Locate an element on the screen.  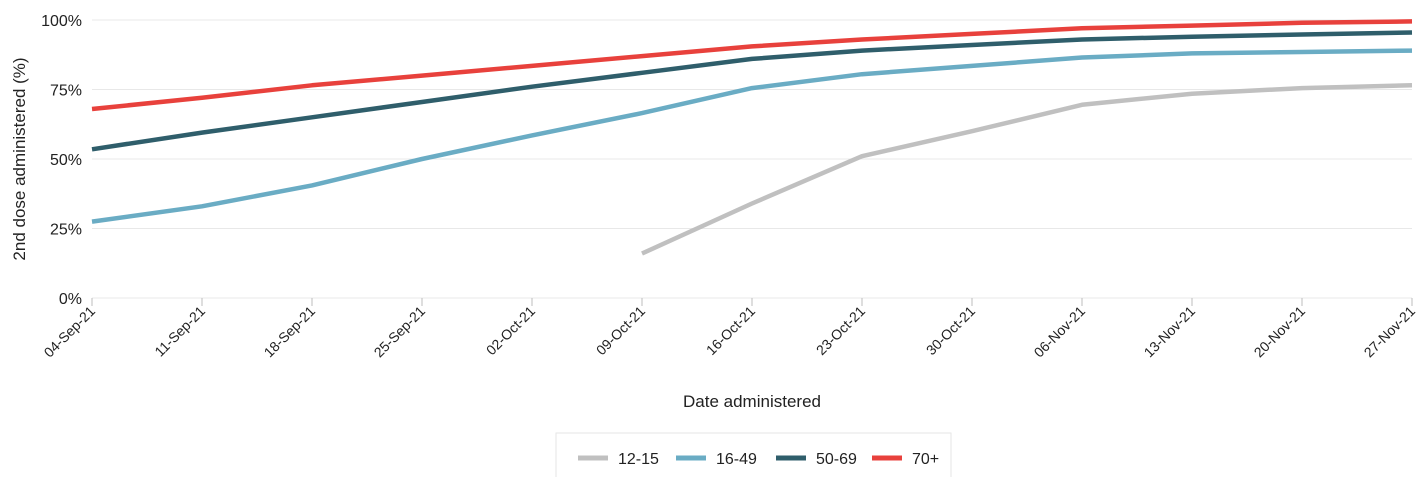
x-axis-title: Date administered is located at coordinates (752, 401).